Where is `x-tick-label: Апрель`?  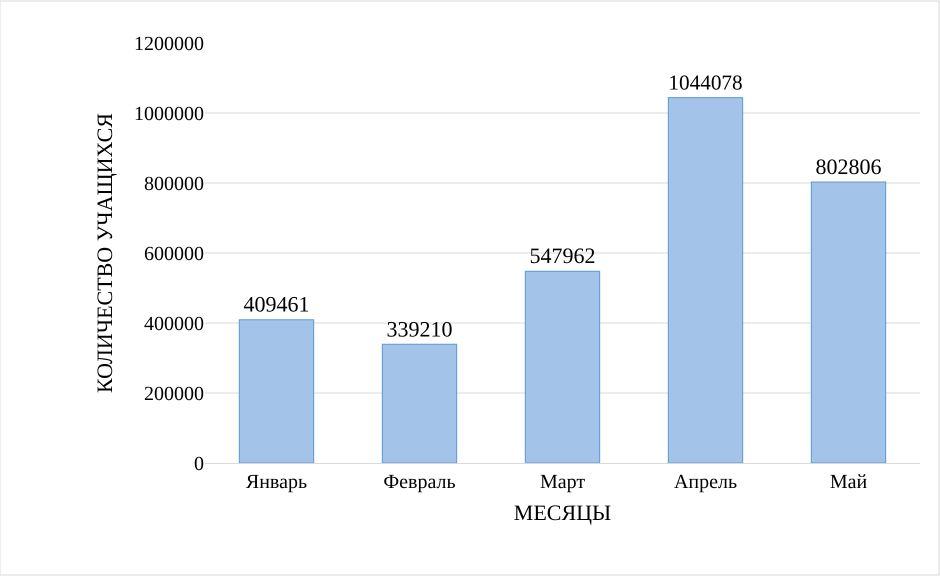 x-tick-label: Апрель is located at coordinates (706, 482).